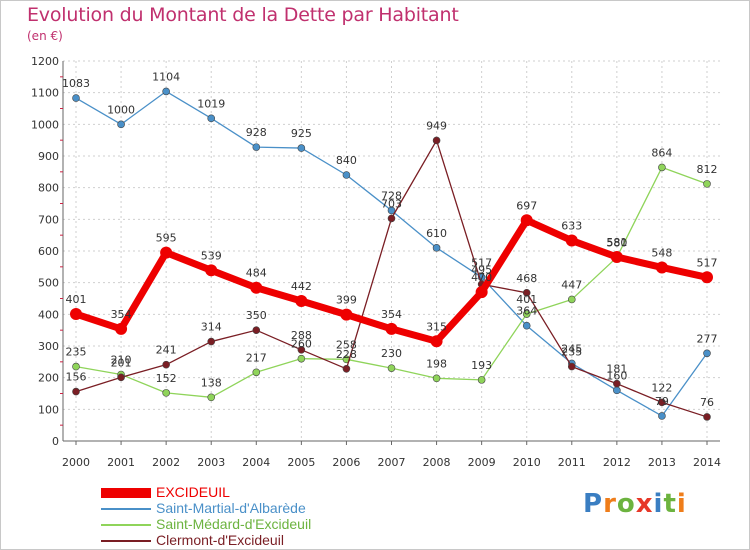  I want to click on data-label-saint-medard-d-excideuil: 580, so click(616, 242).